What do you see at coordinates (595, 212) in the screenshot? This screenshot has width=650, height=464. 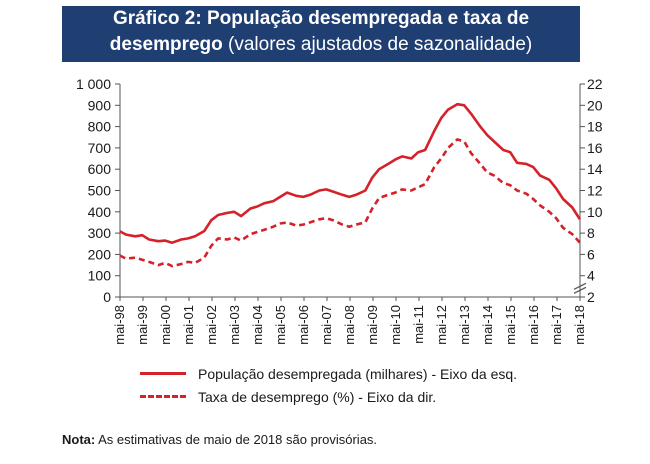 I see `right-tick-label: 10` at bounding box center [595, 212].